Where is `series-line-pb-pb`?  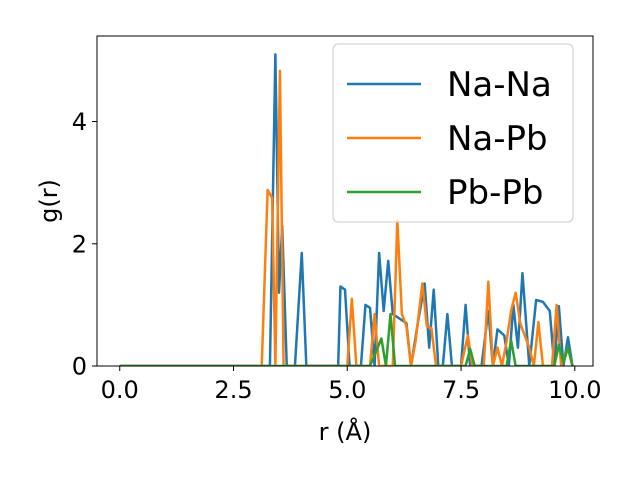 series-line-pb-pb is located at coordinates (346, 339).